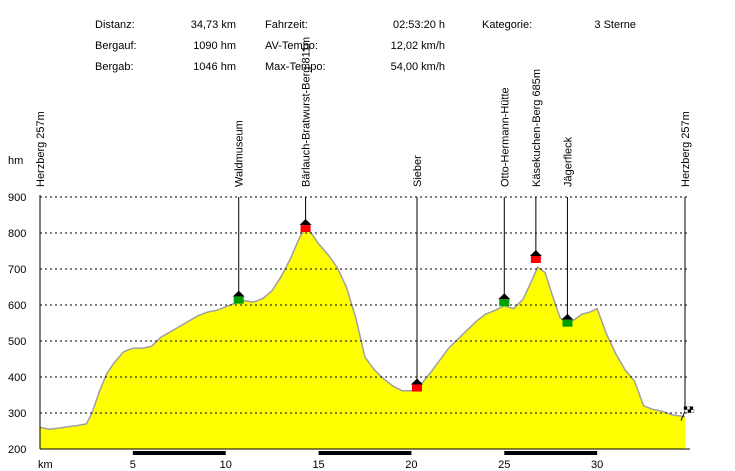 The width and height of the screenshot is (735, 471). Describe the element at coordinates (214, 46) in the screenshot. I see `bergauf-value: 1090 hm` at that location.